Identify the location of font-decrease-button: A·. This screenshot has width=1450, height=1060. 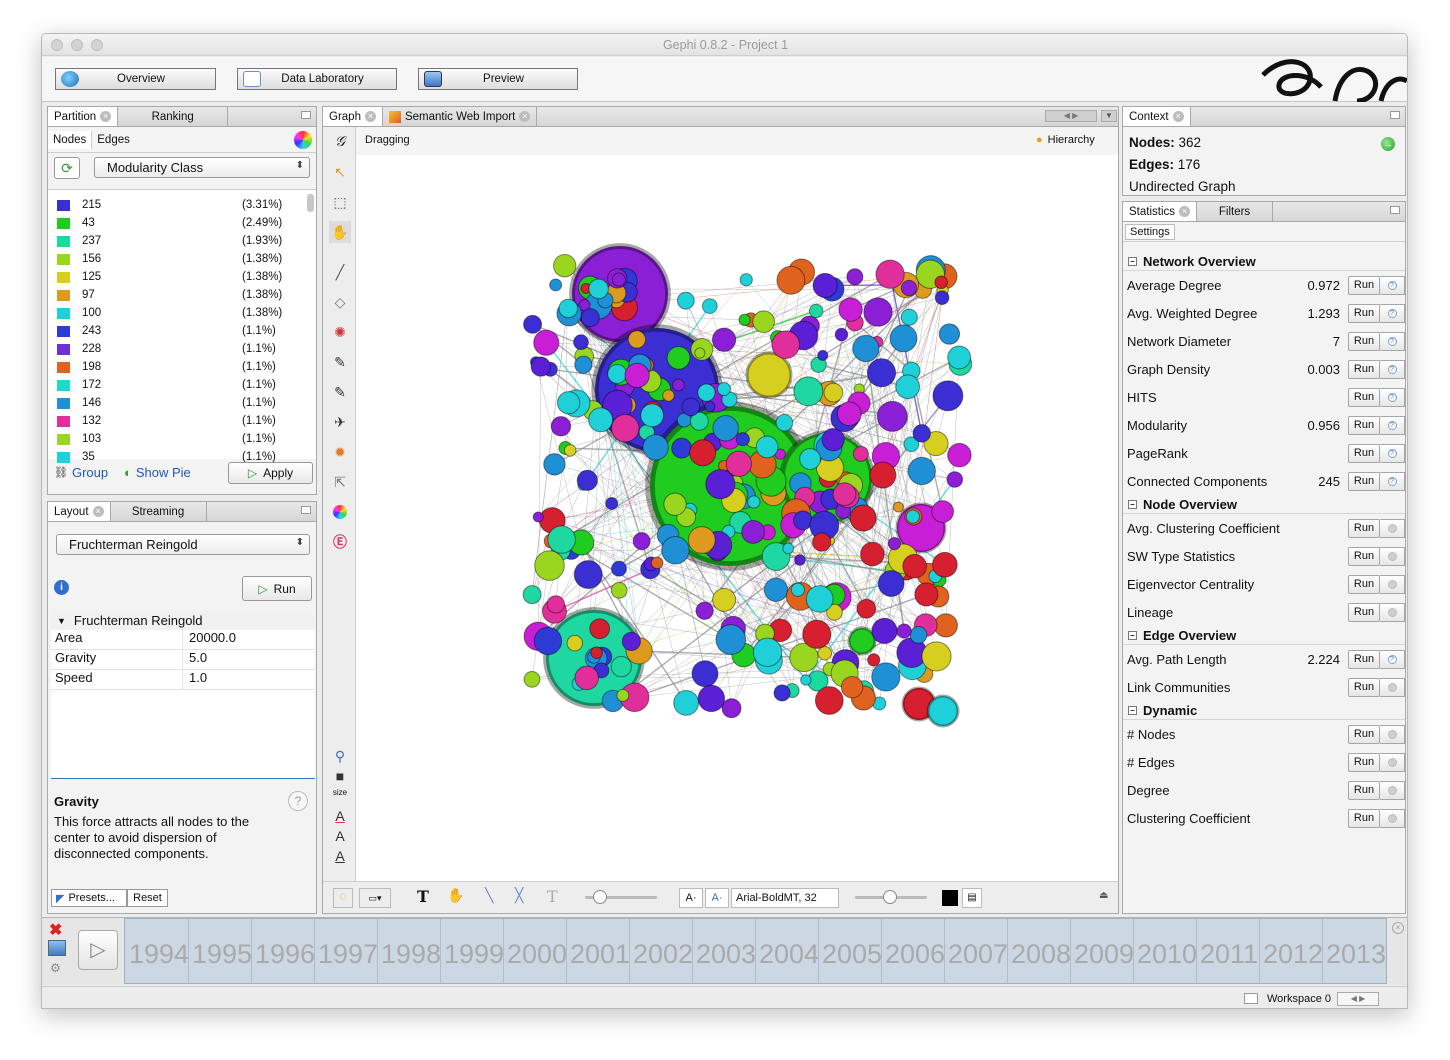
(691, 898).